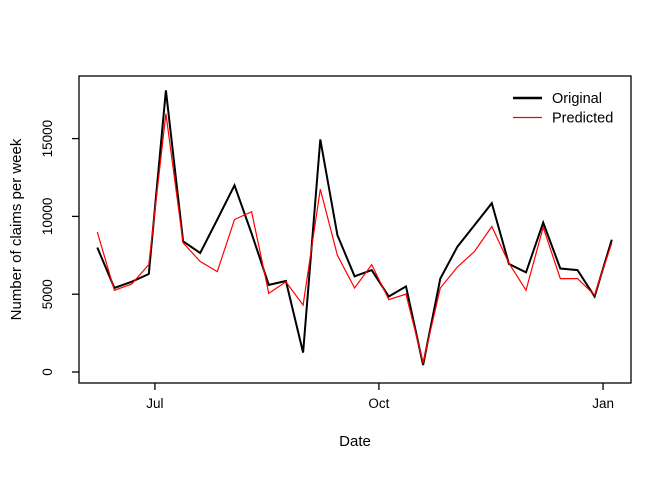 This screenshot has width=672, height=480. Describe the element at coordinates (603, 403) in the screenshot. I see `x-axis-tick-label: Jan` at that location.